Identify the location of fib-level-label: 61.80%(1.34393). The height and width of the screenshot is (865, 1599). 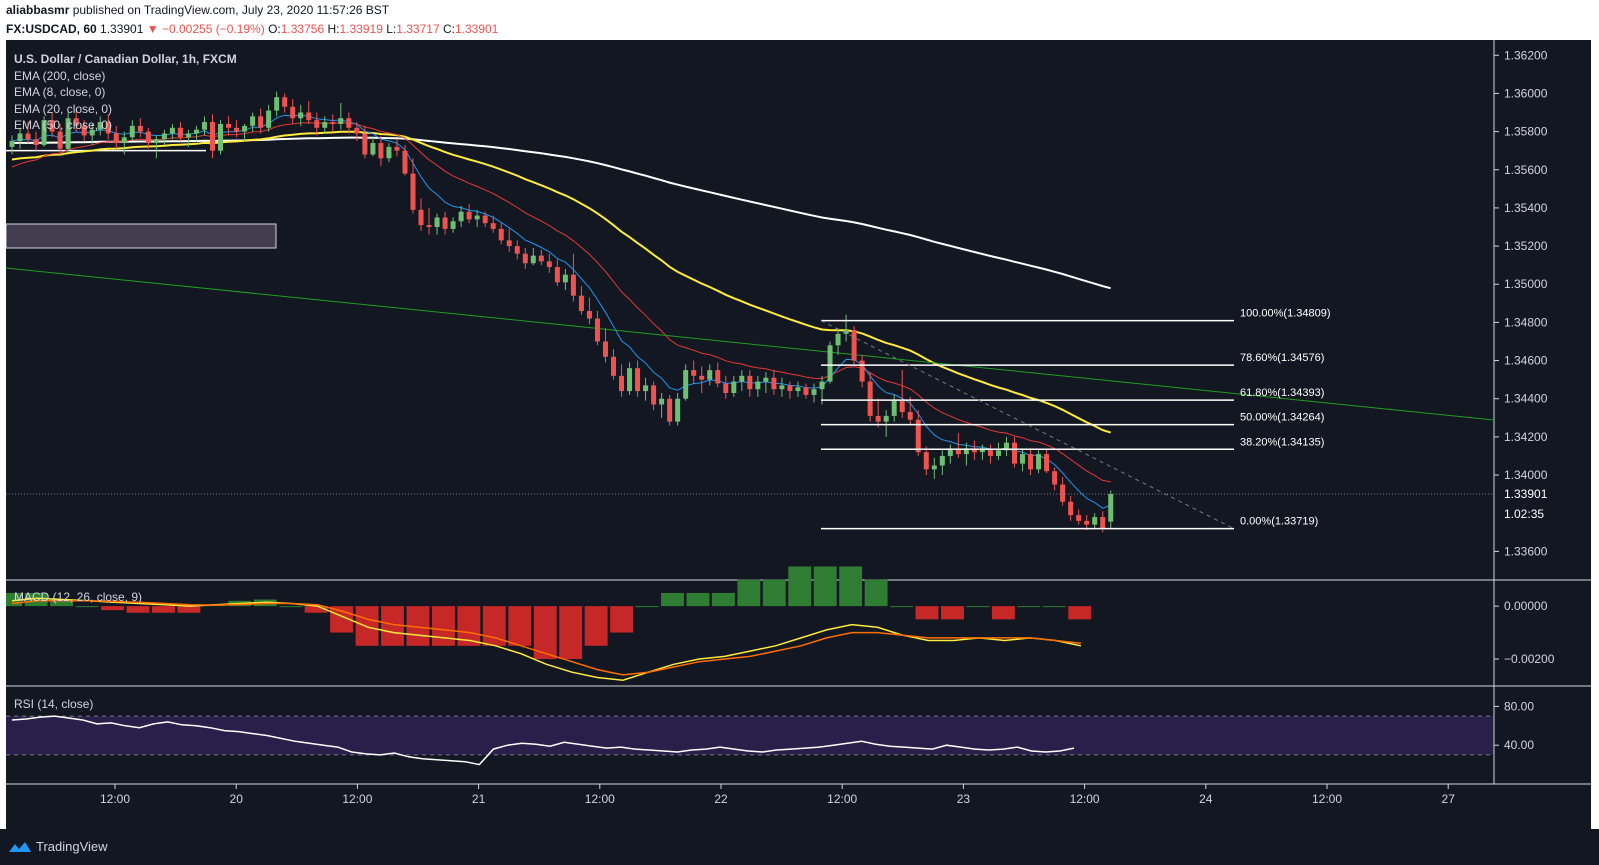
(1282, 393).